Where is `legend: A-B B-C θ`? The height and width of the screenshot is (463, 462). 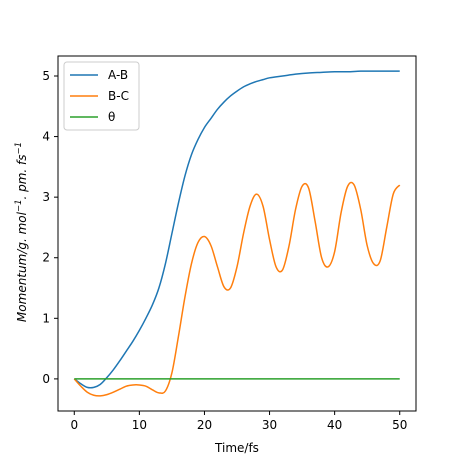 legend: A-B B-C θ is located at coordinates (101, 96).